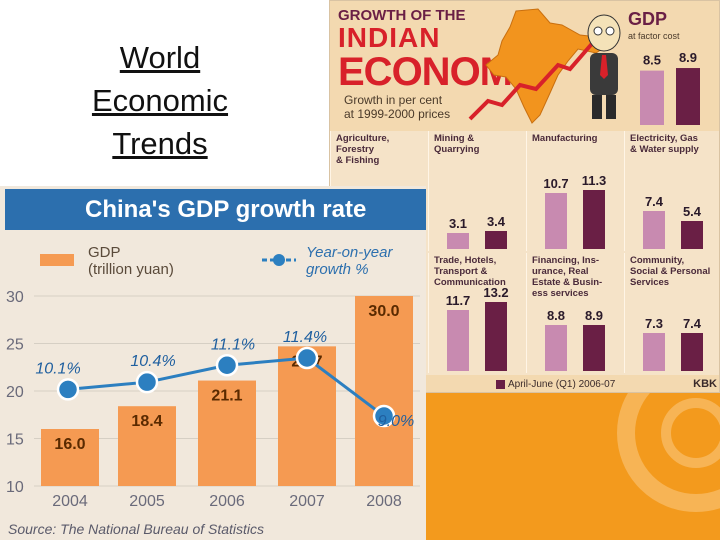 Image resolution: width=720 pixels, height=545 pixels. Describe the element at coordinates (574, 191) in the screenshot. I see `sector-cell-manufacturing: Manufacturing 10.7 11.3` at that location.